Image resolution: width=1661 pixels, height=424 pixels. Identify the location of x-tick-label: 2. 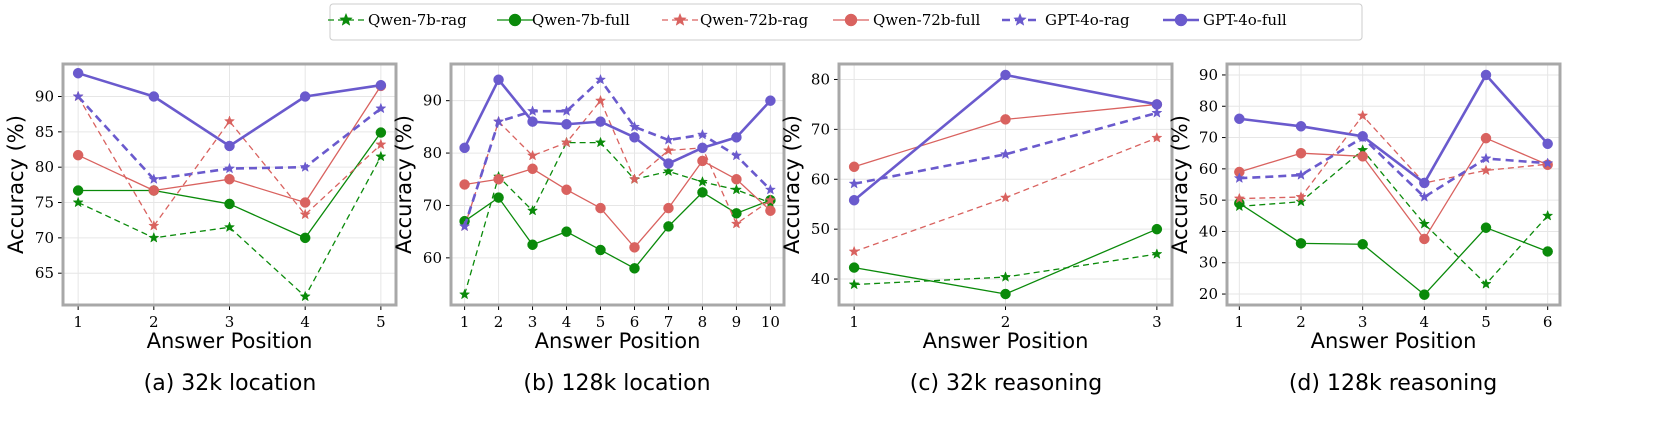
(154, 322).